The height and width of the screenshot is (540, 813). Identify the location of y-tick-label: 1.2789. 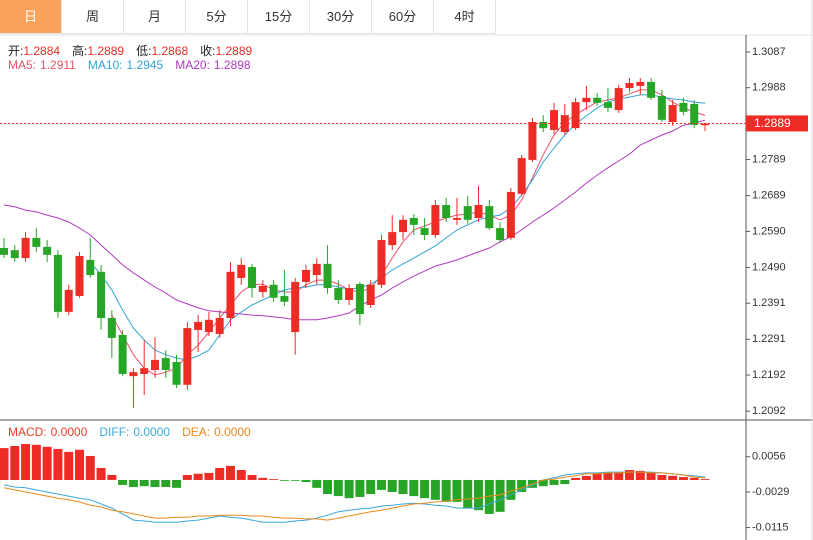
(769, 159).